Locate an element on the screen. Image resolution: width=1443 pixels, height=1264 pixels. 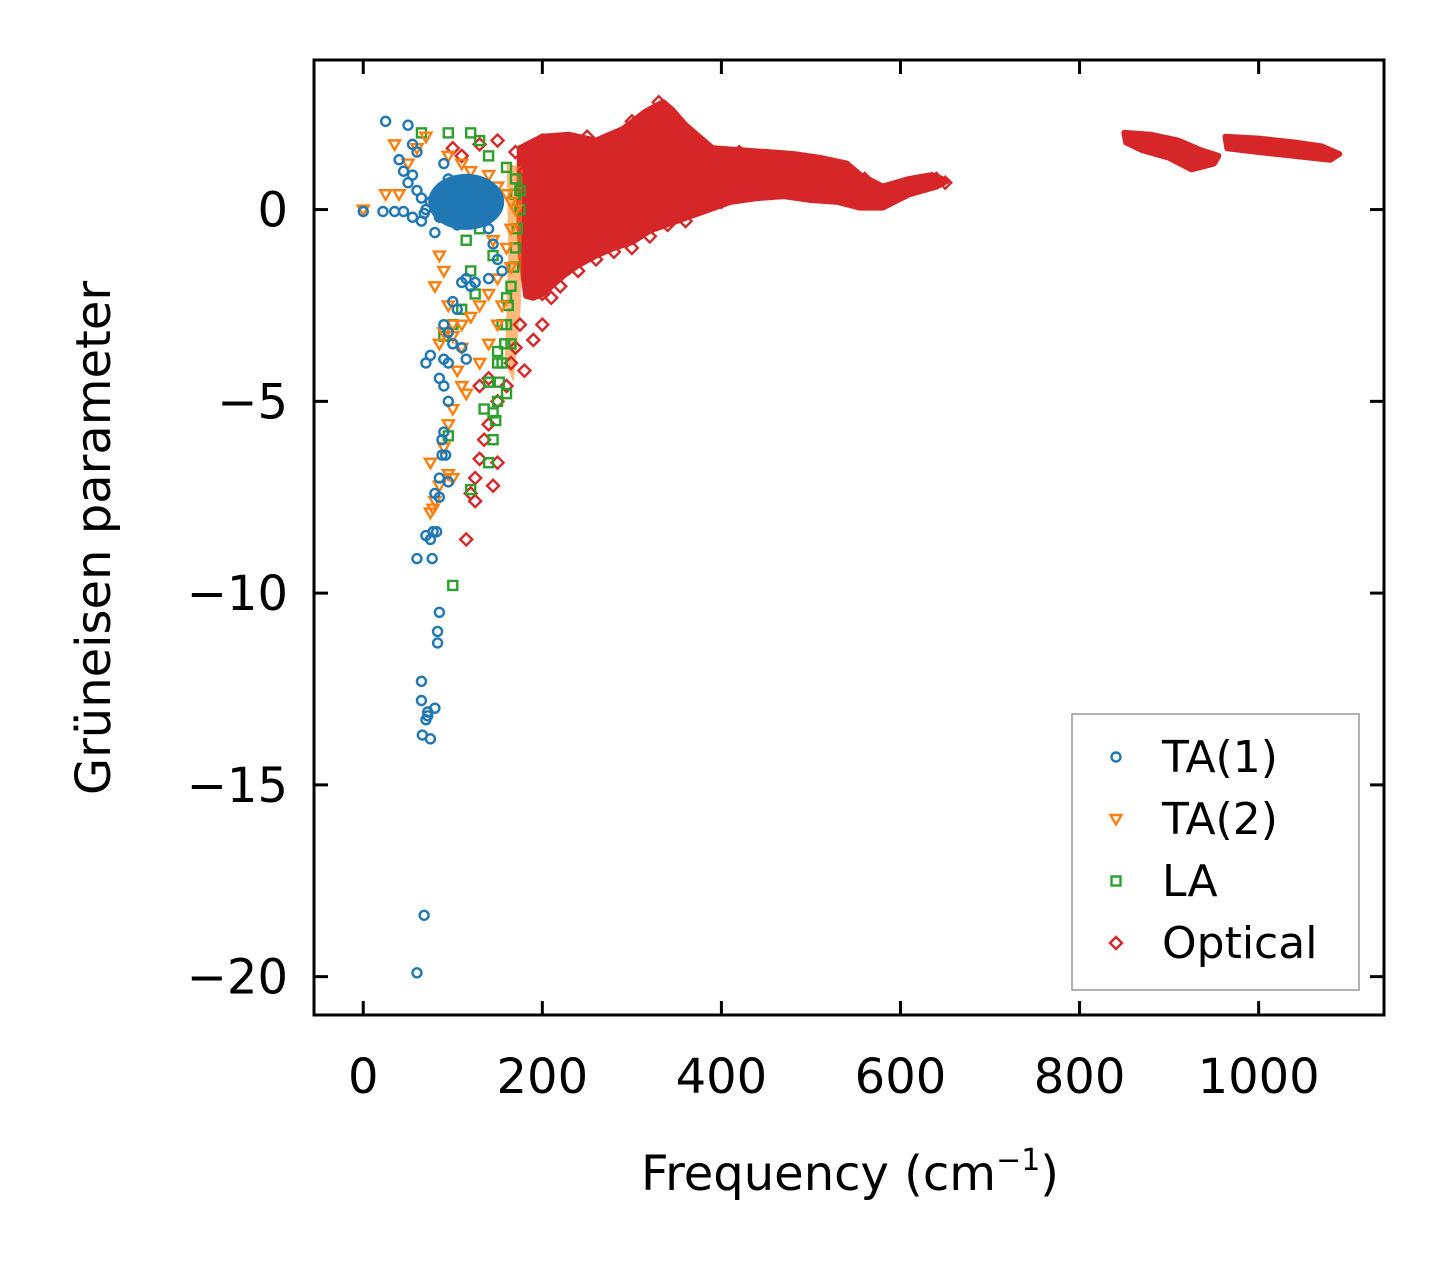
ta1-dense-cluster is located at coordinates (466, 201).